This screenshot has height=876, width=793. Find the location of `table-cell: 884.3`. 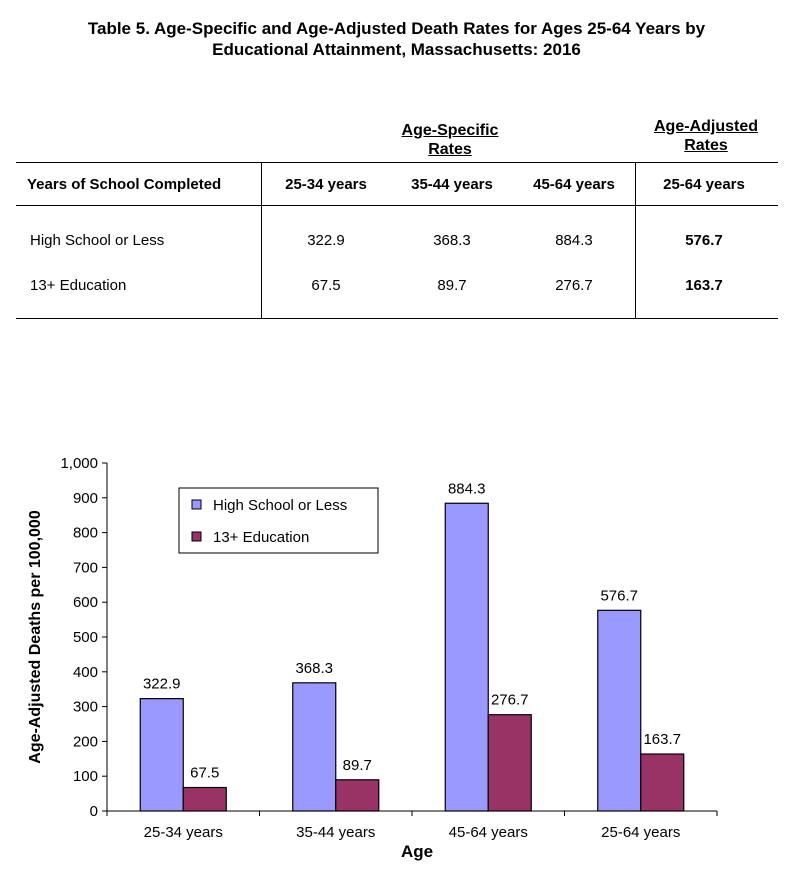

table-cell: 884.3 is located at coordinates (574, 240).